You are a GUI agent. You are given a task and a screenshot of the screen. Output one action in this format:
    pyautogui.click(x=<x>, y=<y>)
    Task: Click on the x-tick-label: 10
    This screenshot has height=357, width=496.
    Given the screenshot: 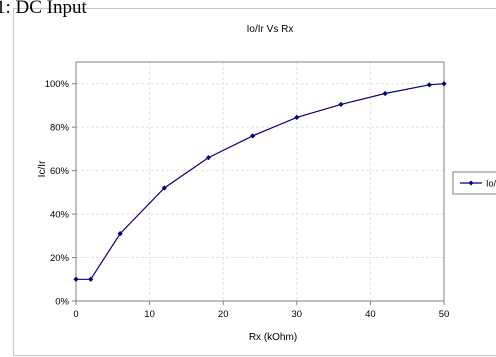 What is the action you would take?
    pyautogui.click(x=149, y=314)
    